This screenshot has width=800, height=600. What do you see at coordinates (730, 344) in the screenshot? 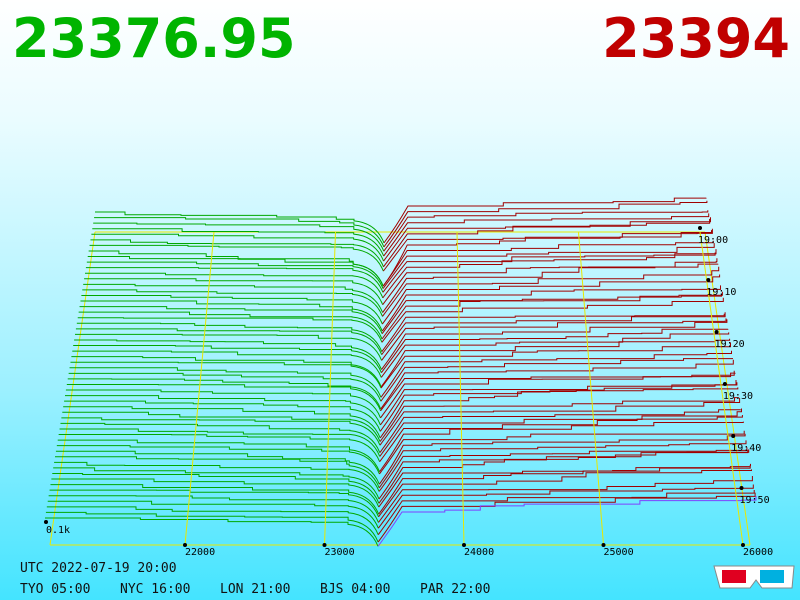
I see `time-tick-label: 19:20` at bounding box center [730, 344].